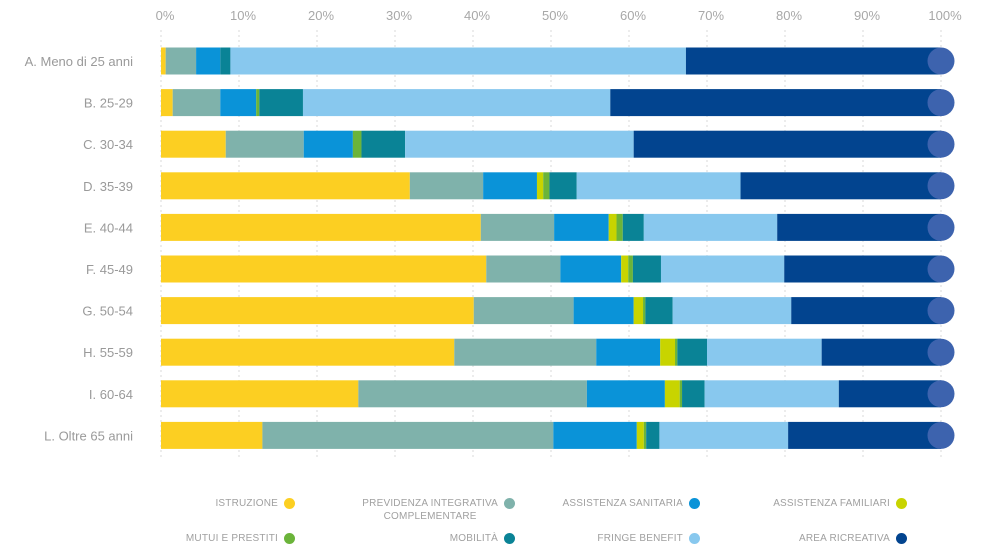  I want to click on category-label: H. 55-59, so click(108, 352).